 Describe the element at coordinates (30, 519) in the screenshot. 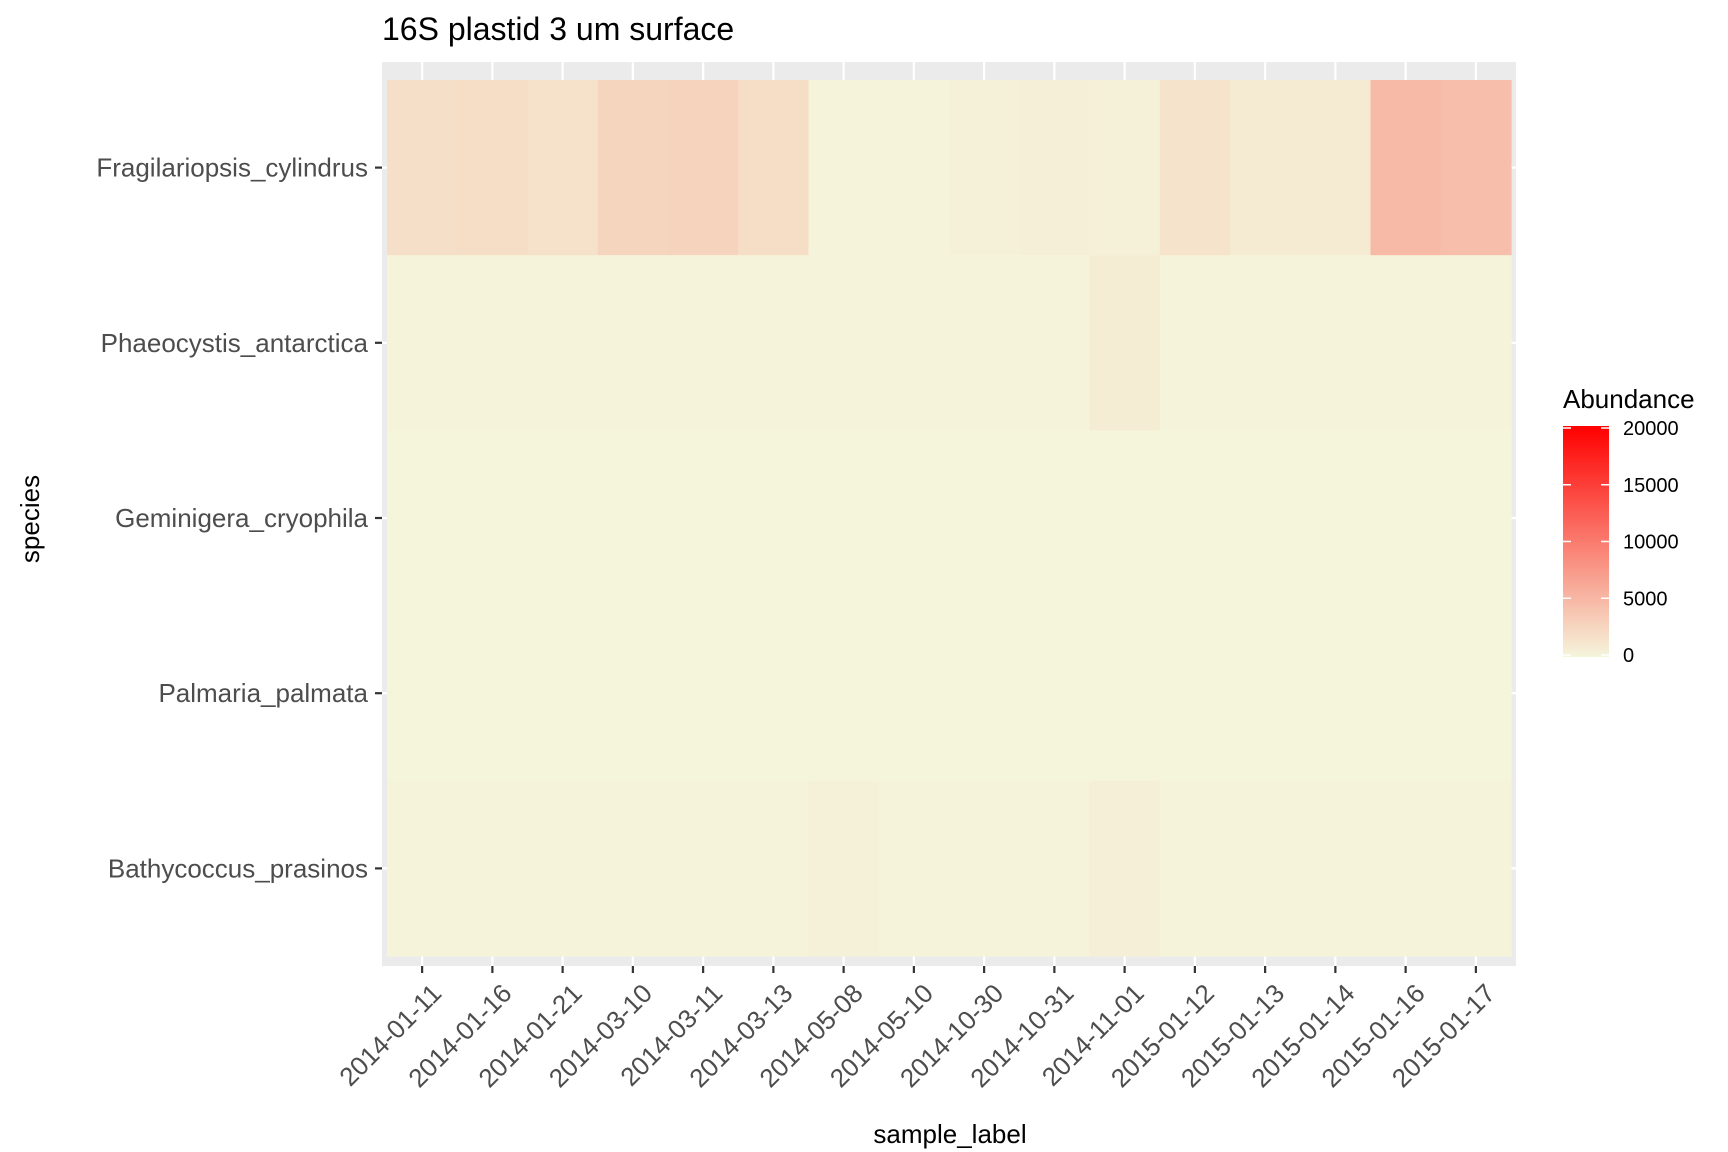

I see `y-axis-title: species` at that location.